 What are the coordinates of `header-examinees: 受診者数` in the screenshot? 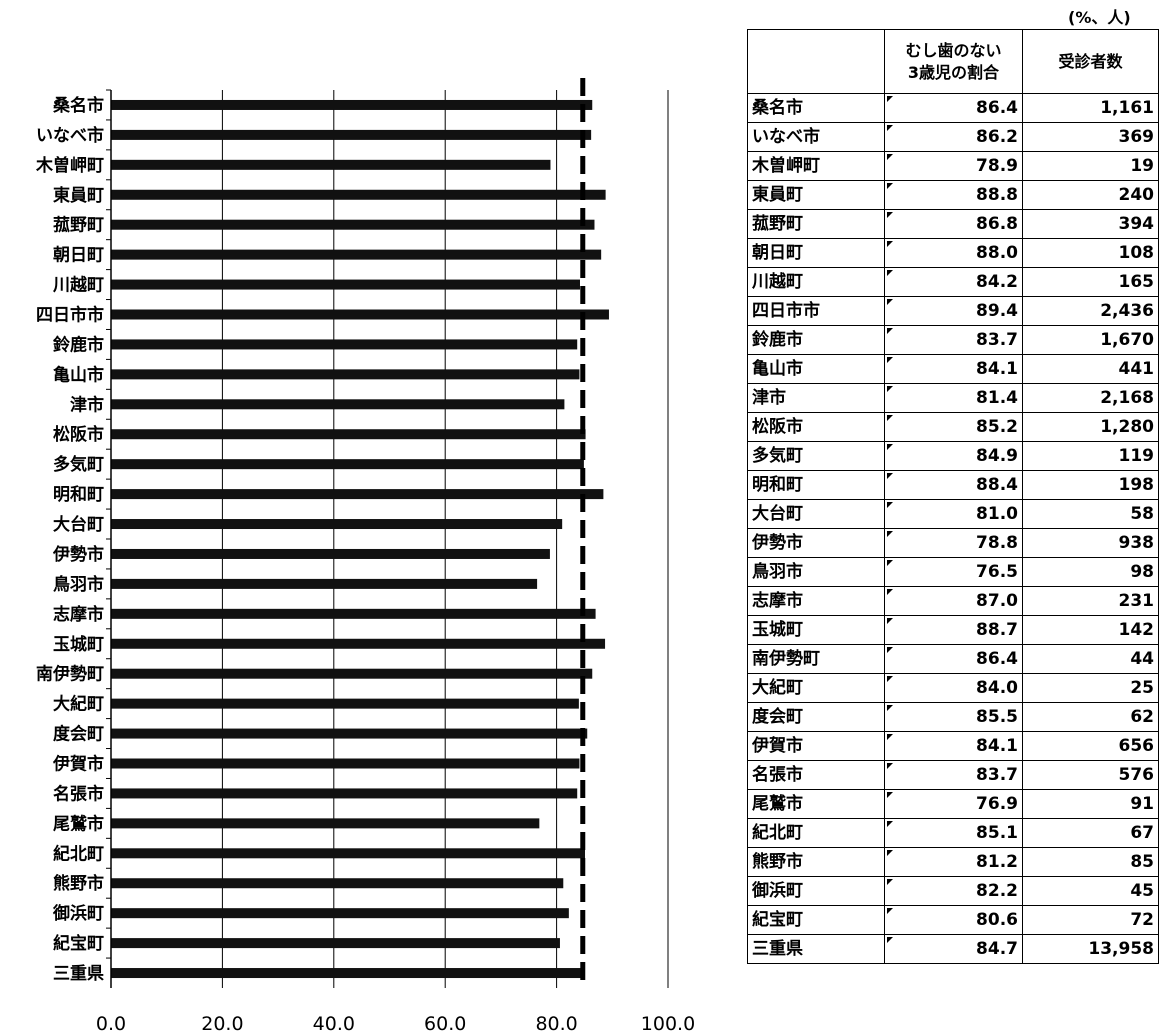 It's located at (1090, 61).